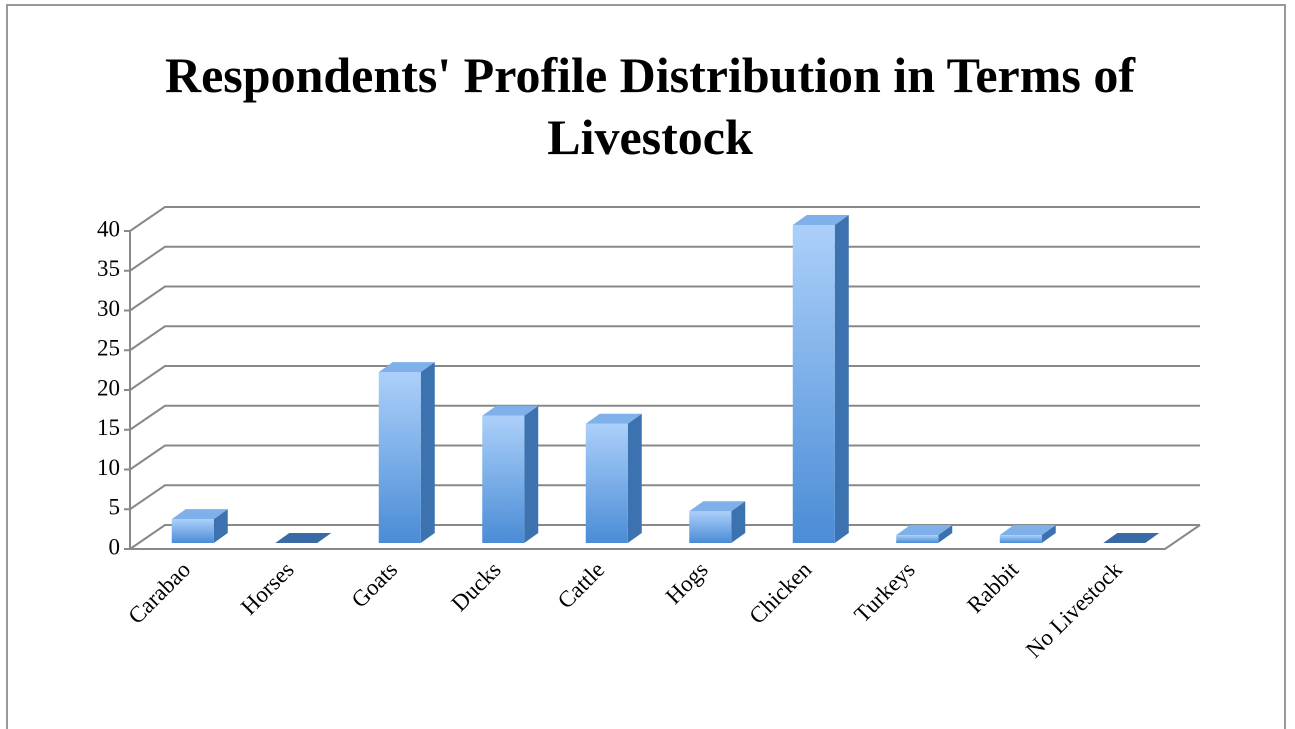 The image size is (1295, 729). What do you see at coordinates (159, 593) in the screenshot?
I see `x-tick-label: Carabao` at bounding box center [159, 593].